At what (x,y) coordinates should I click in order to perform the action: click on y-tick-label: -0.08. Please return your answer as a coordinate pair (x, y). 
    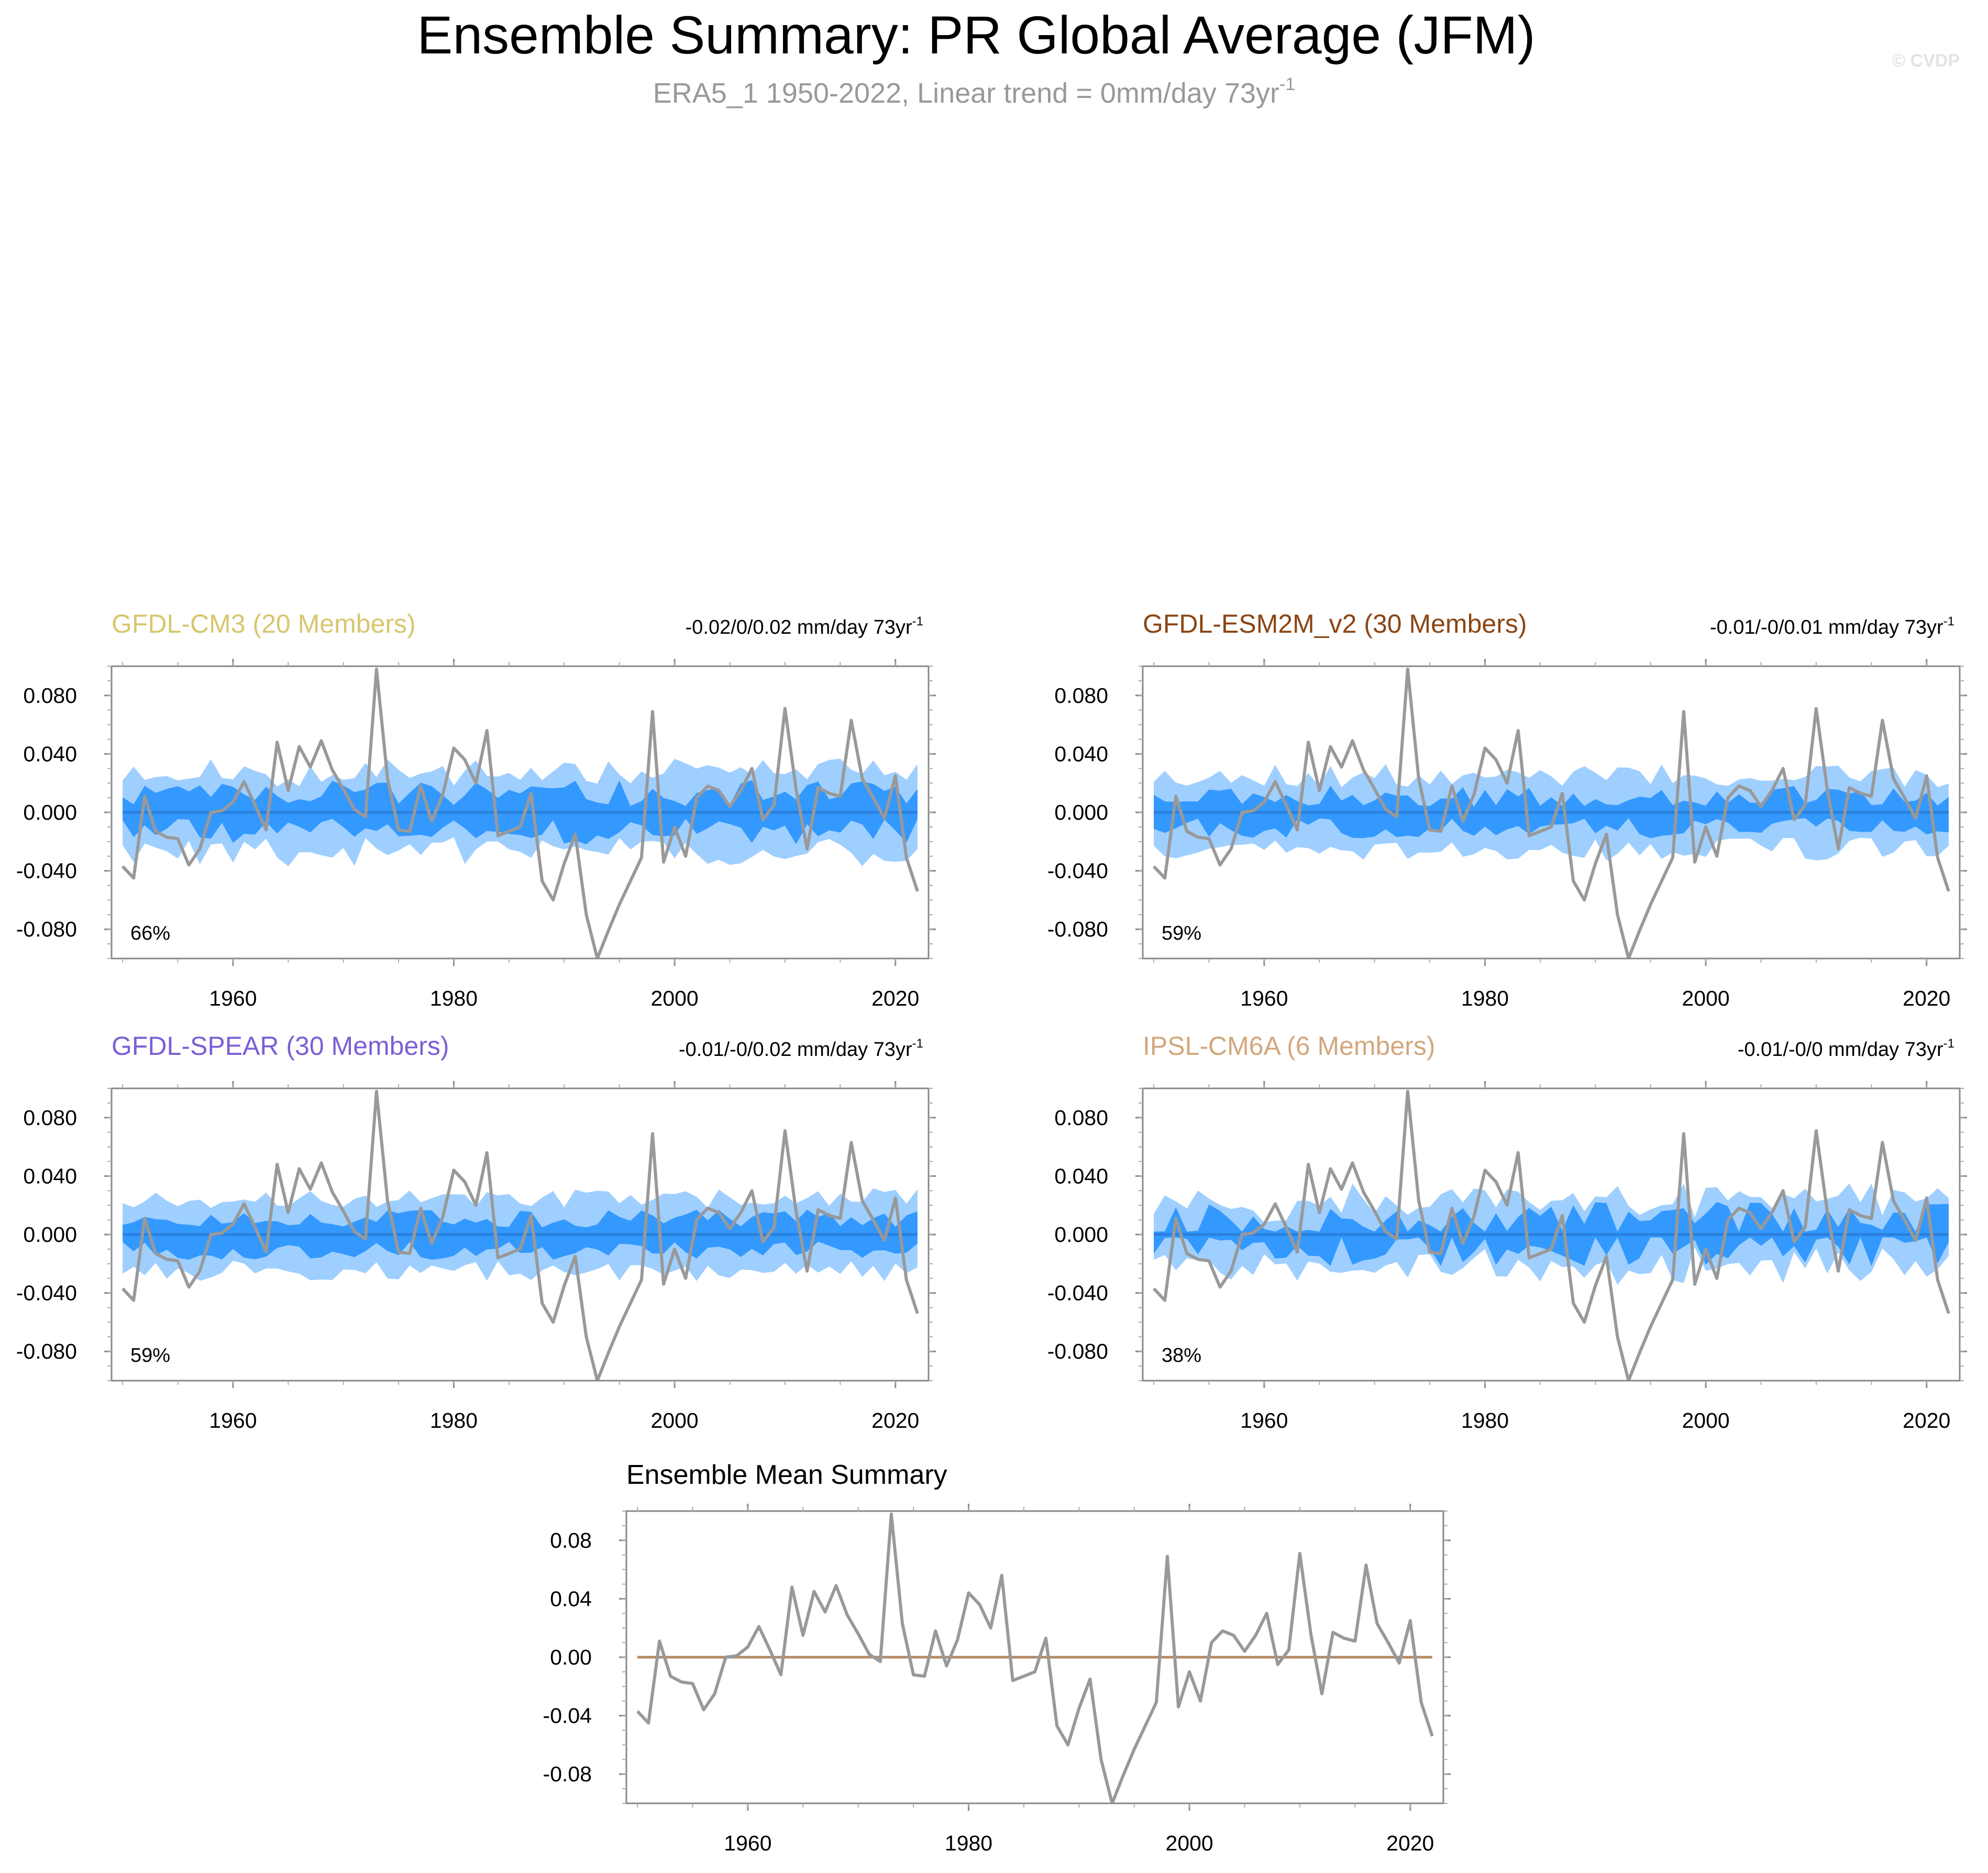
    Looking at the image, I should click on (568, 1774).